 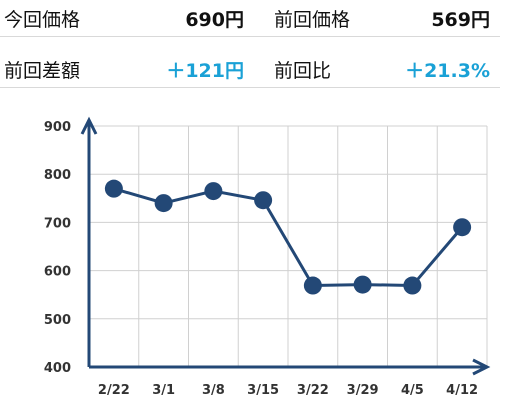 What do you see at coordinates (462, 390) in the screenshot?
I see `x-tick-label: 4/12` at bounding box center [462, 390].